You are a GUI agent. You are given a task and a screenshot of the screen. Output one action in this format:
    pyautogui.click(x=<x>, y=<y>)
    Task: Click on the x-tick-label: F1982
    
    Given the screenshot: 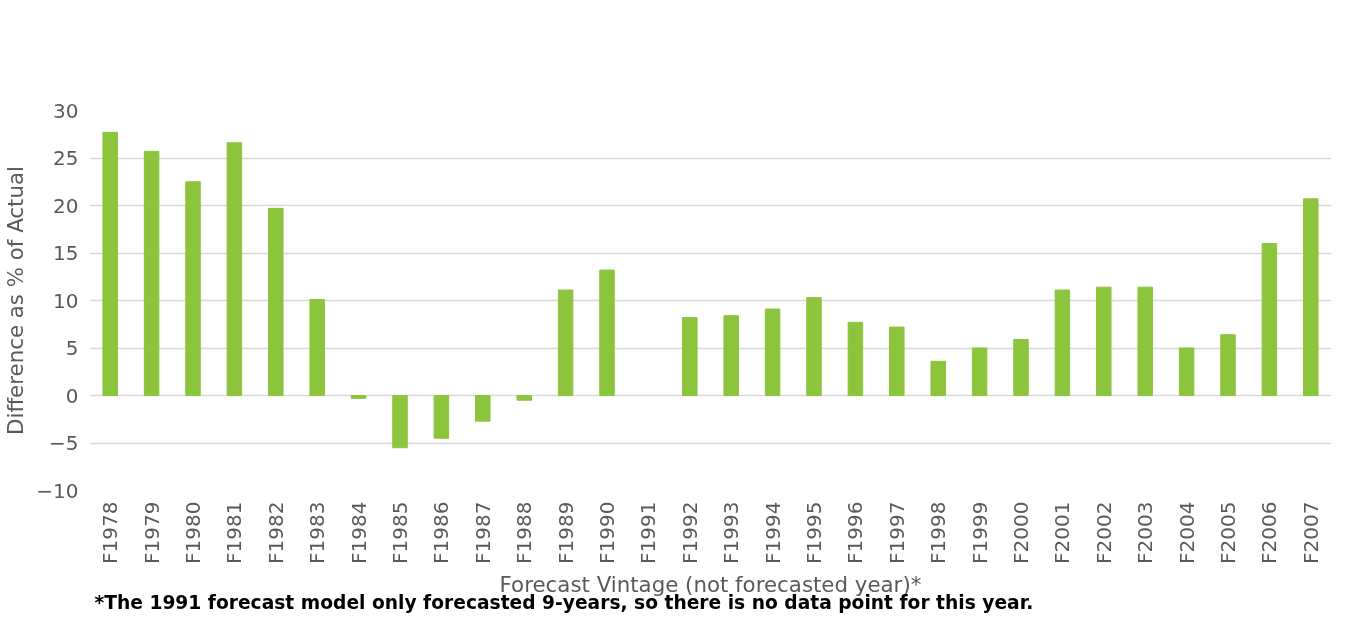 What is the action you would take?
    pyautogui.click(x=275, y=532)
    